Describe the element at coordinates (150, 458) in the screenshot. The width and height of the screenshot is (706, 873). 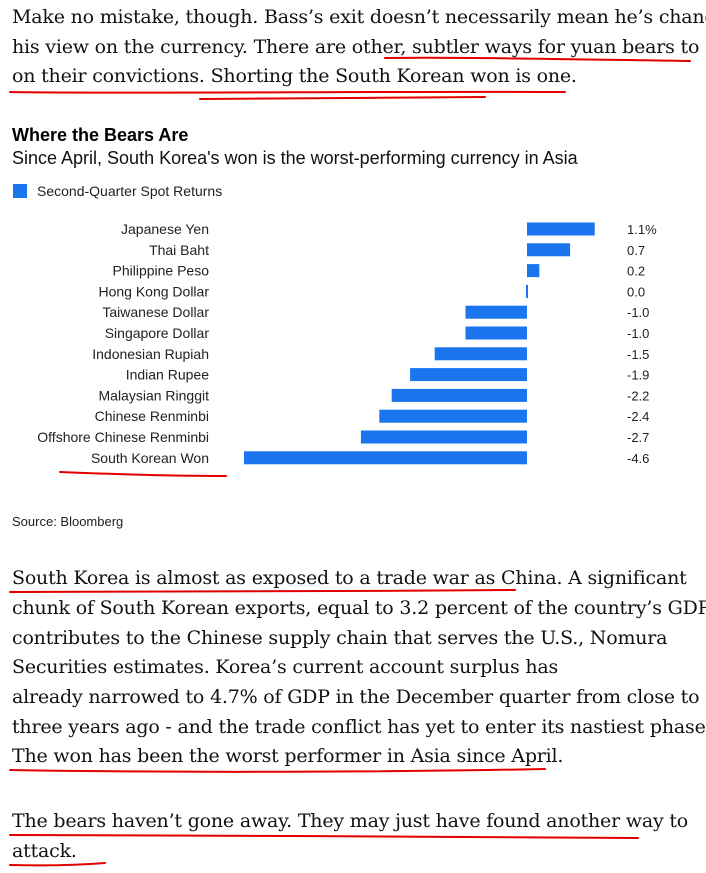
I see `category-label: South Korean Won` at that location.